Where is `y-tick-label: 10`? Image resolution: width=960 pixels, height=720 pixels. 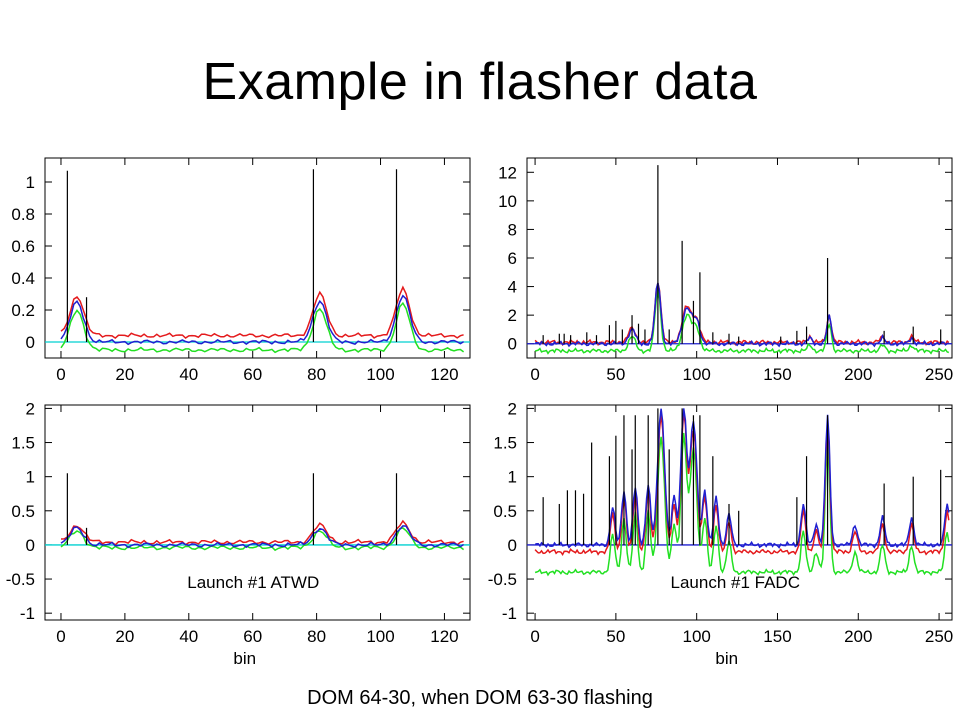 y-tick-label: 10 is located at coordinates (507, 201).